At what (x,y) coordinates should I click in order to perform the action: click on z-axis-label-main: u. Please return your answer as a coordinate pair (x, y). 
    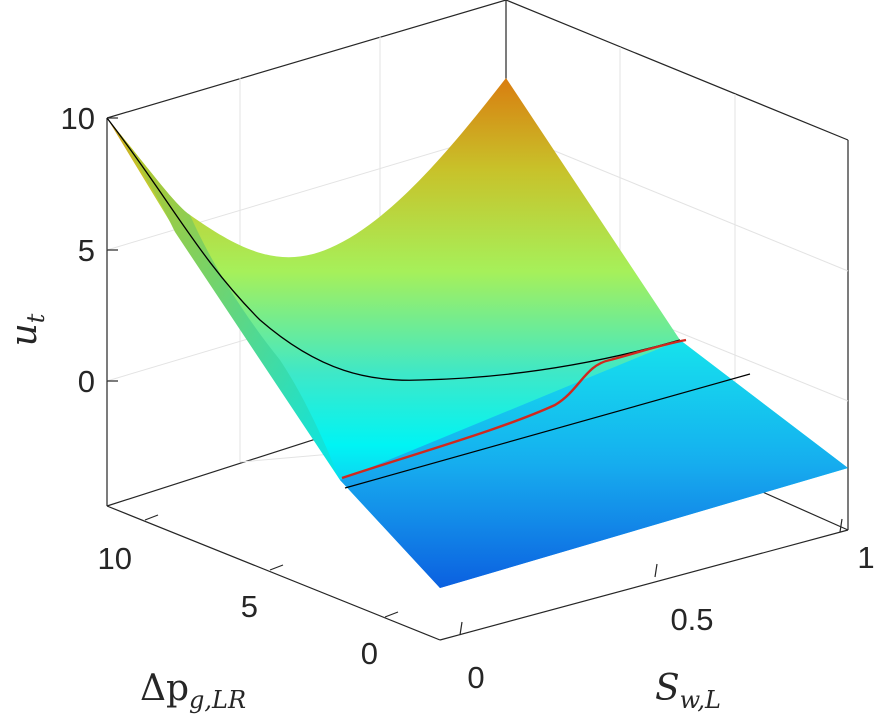
    Looking at the image, I should click on (24, 334).